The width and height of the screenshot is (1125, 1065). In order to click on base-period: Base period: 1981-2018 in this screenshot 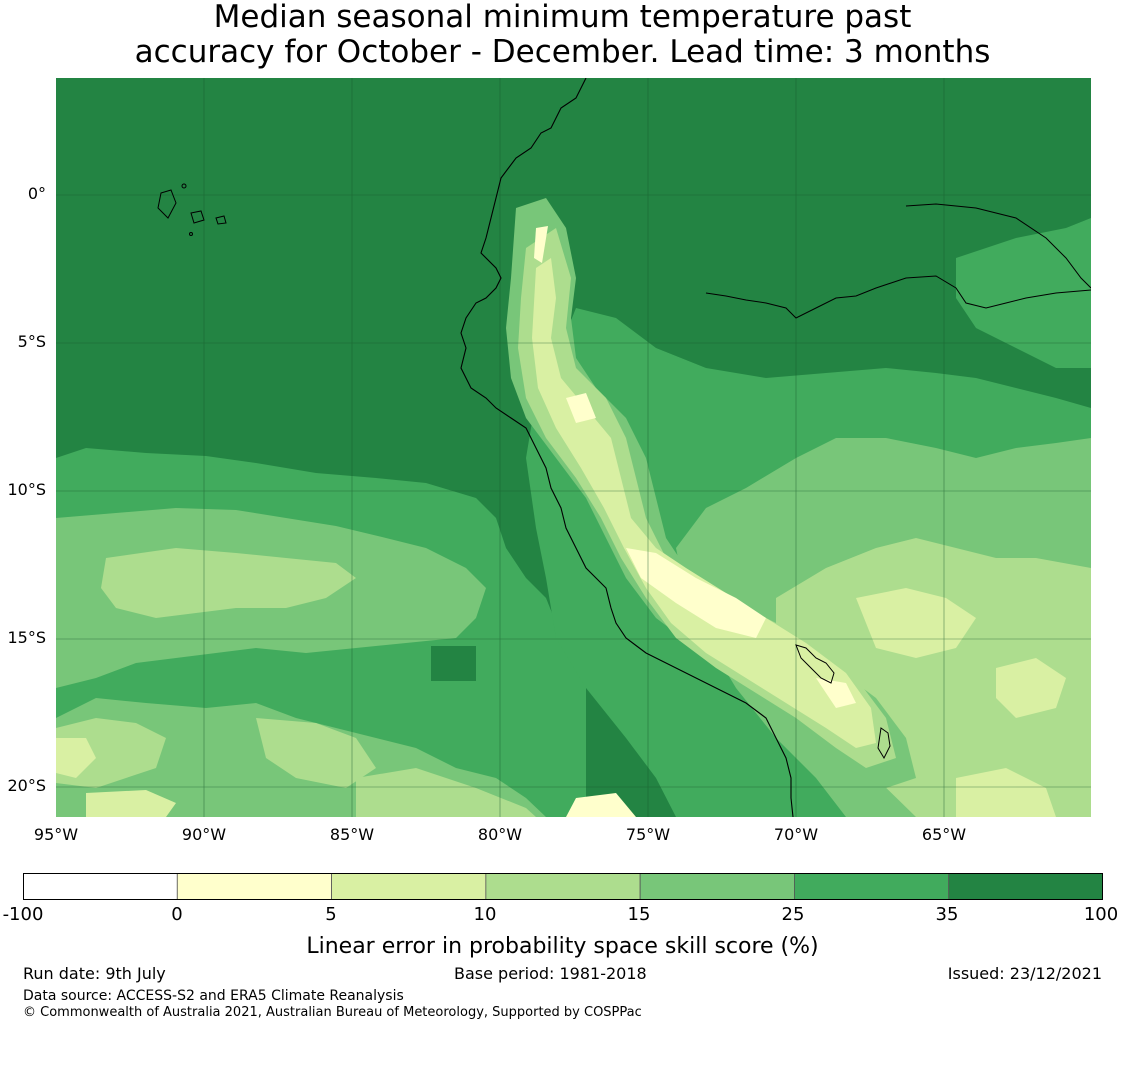, I will do `click(550, 973)`.